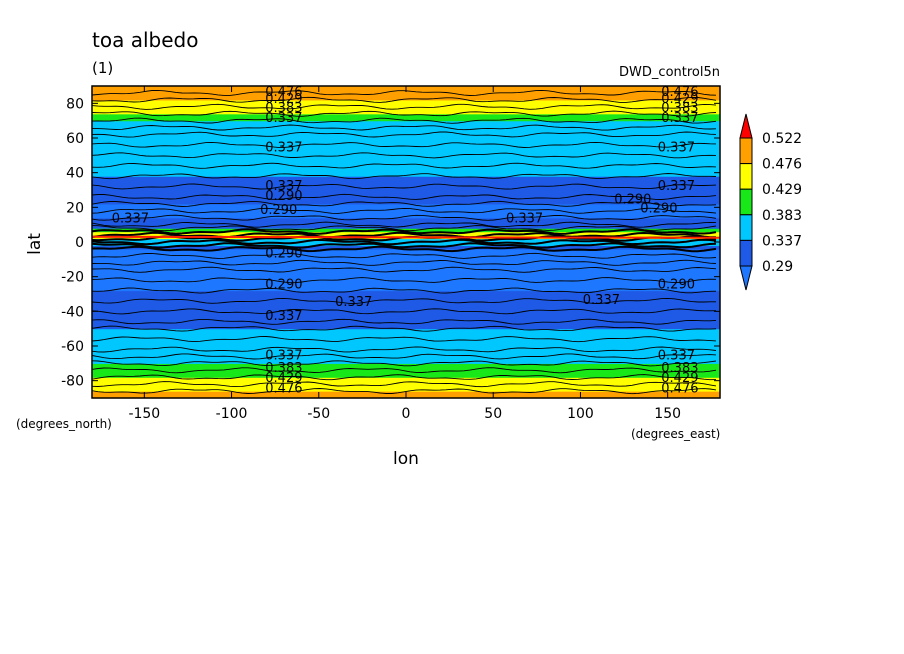 This screenshot has width=904, height=654. What do you see at coordinates (145, 40) in the screenshot?
I see `chart-title: toa albedo` at bounding box center [145, 40].